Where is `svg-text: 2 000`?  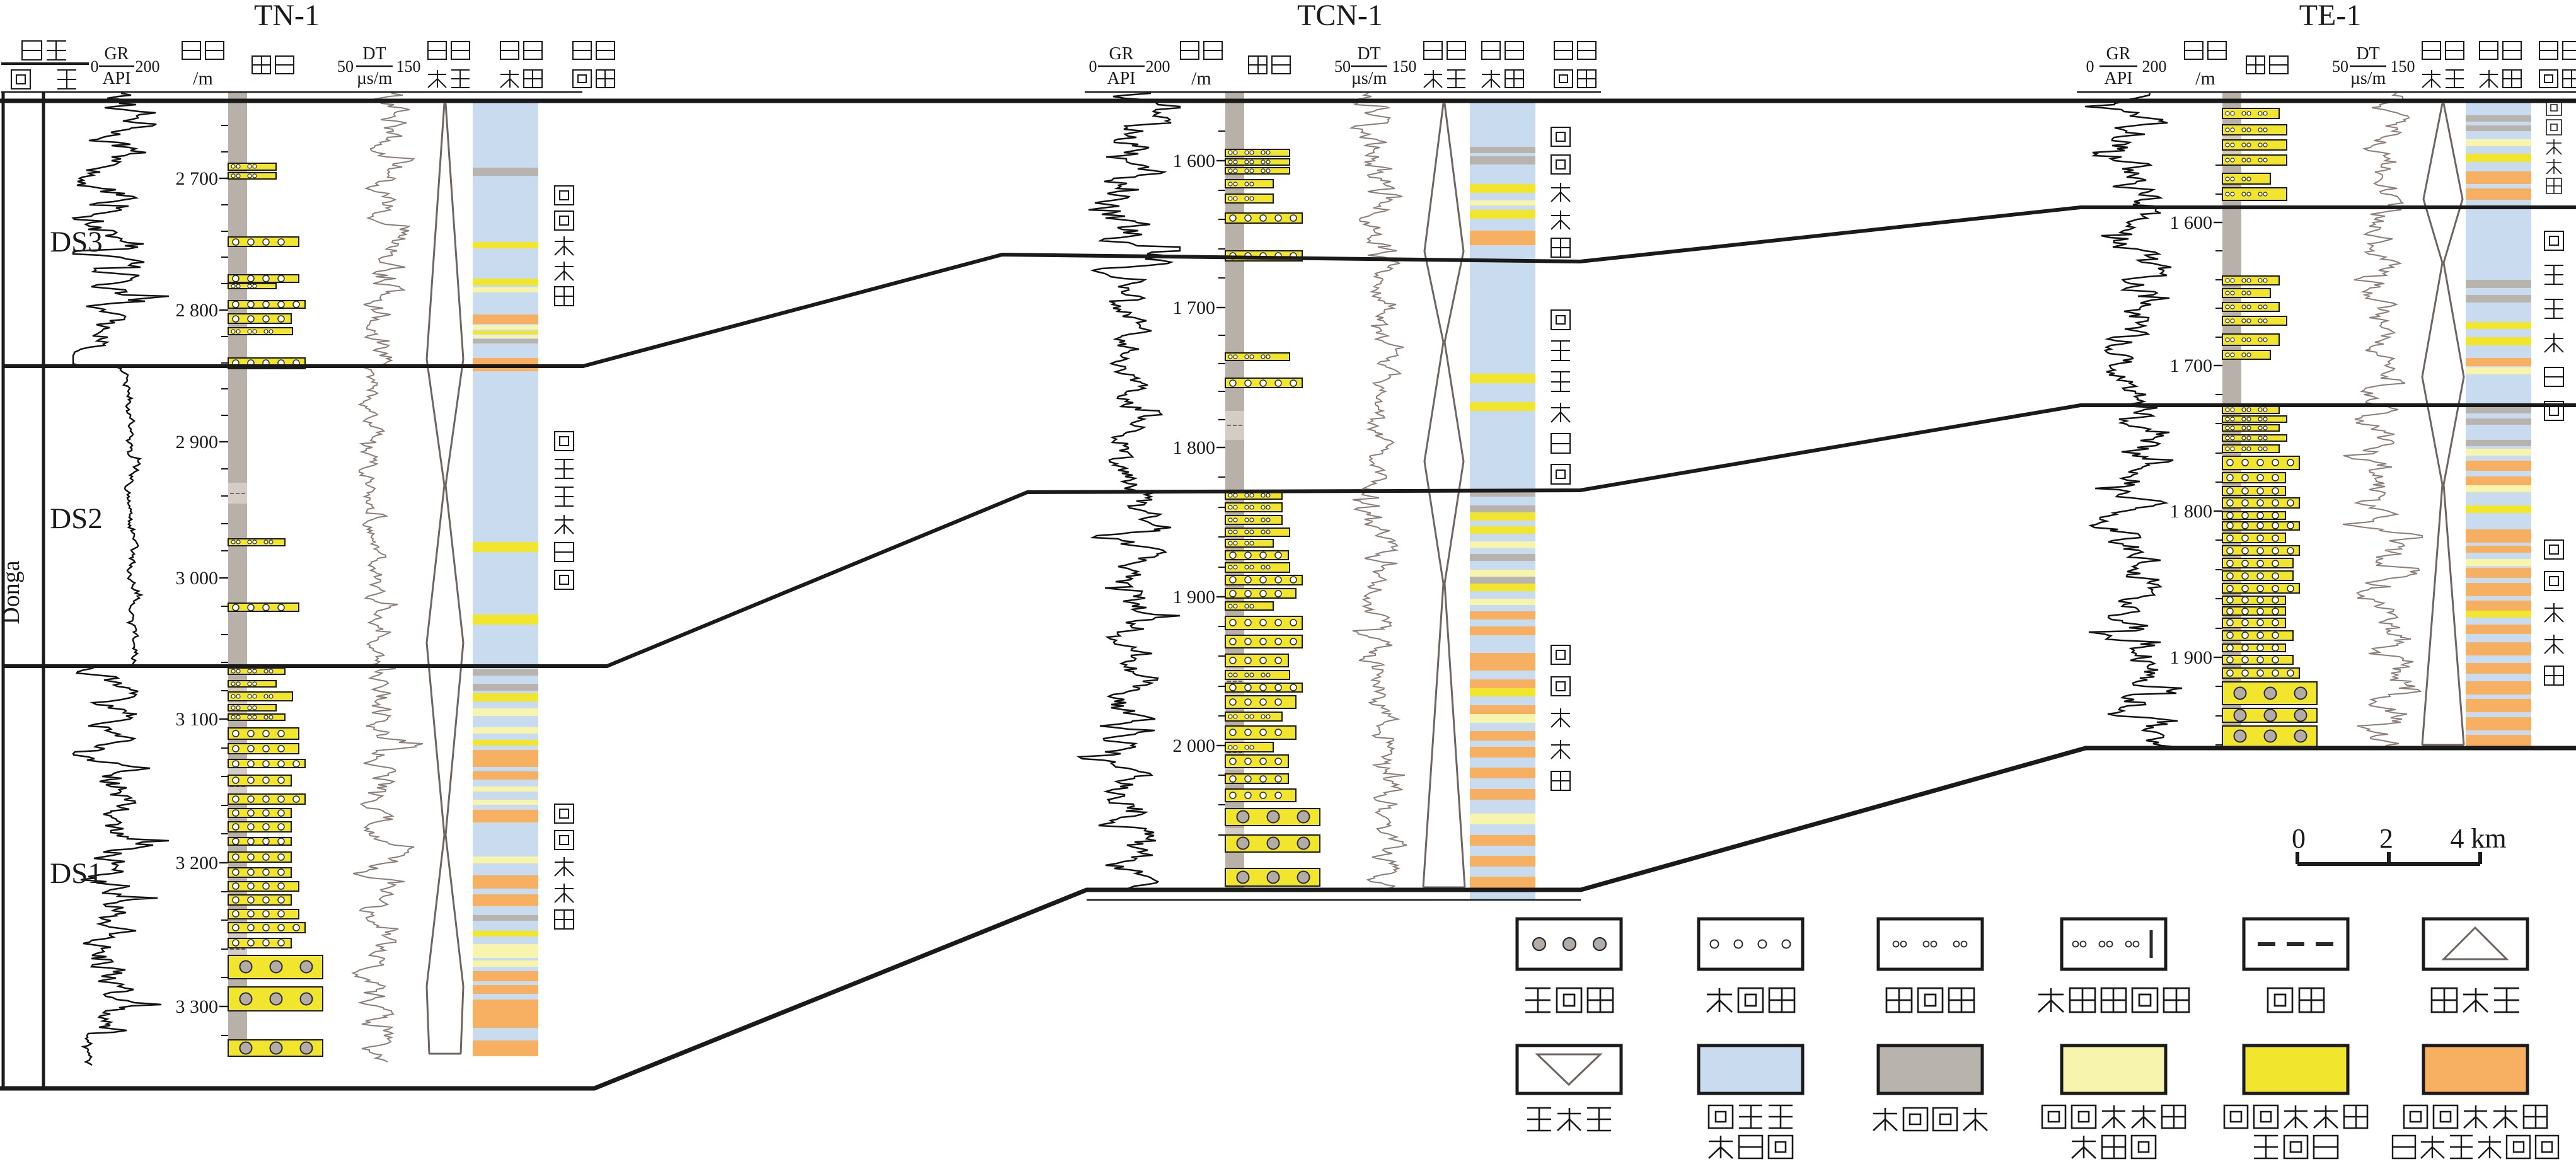
svg-text: 2 000 is located at coordinates (1194, 745).